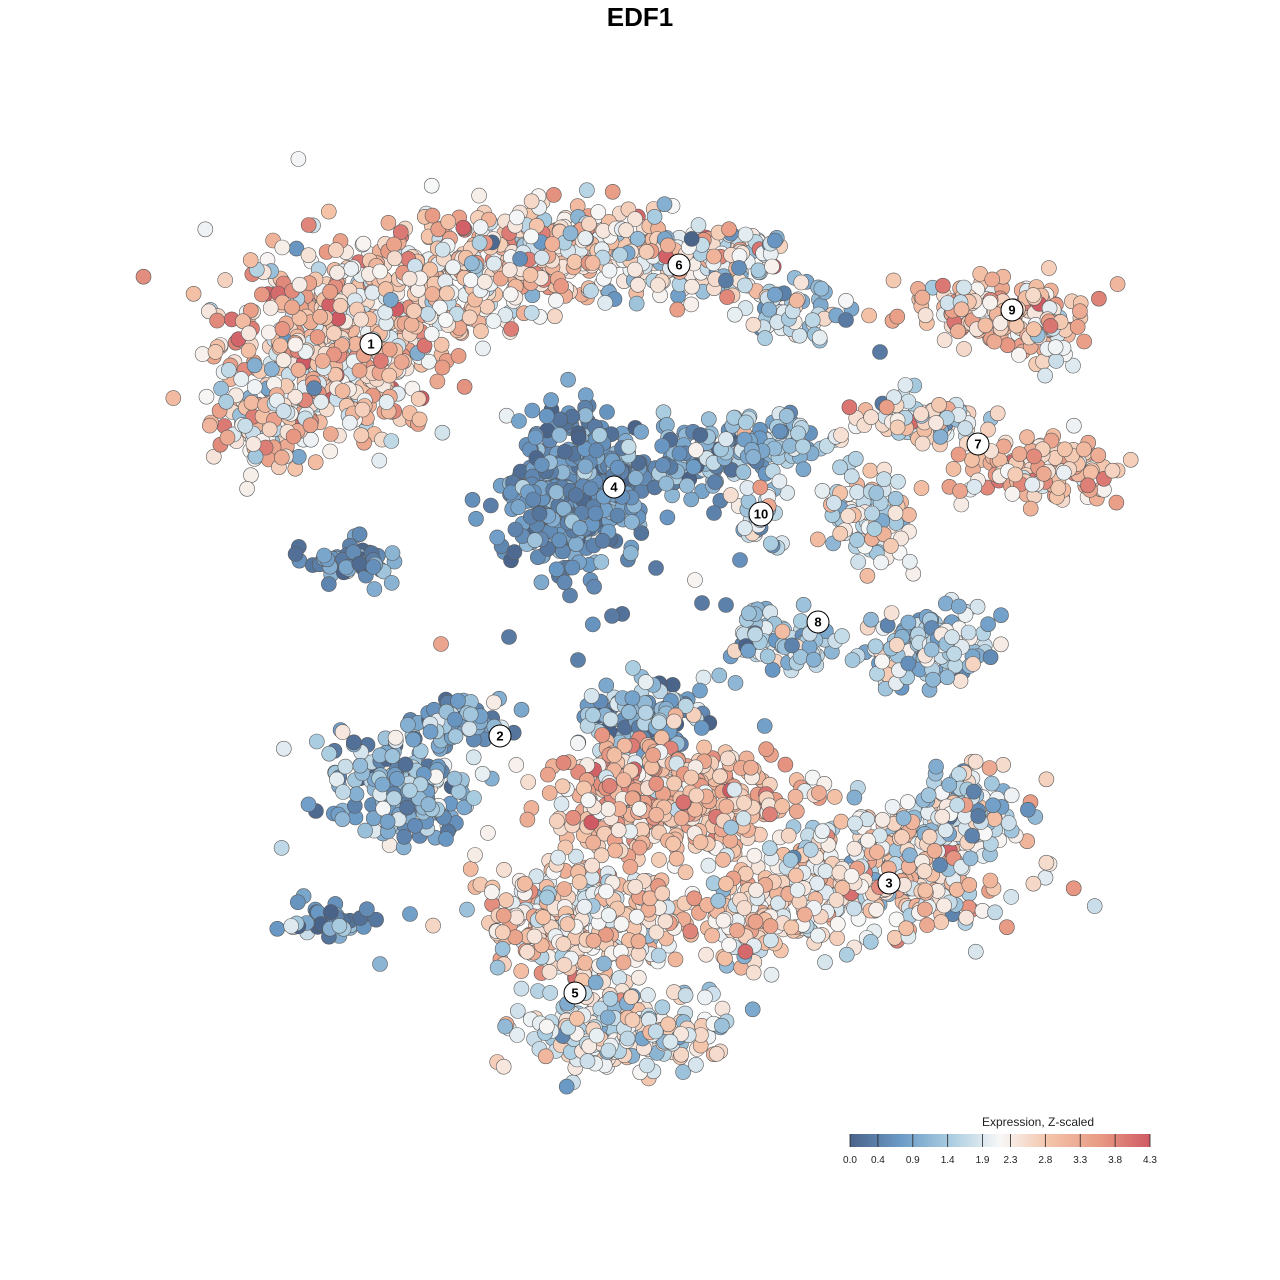 Image resolution: width=1280 pixels, height=1280 pixels. Describe the element at coordinates (761, 514) in the screenshot. I see `cluster-label-10: 10` at that location.